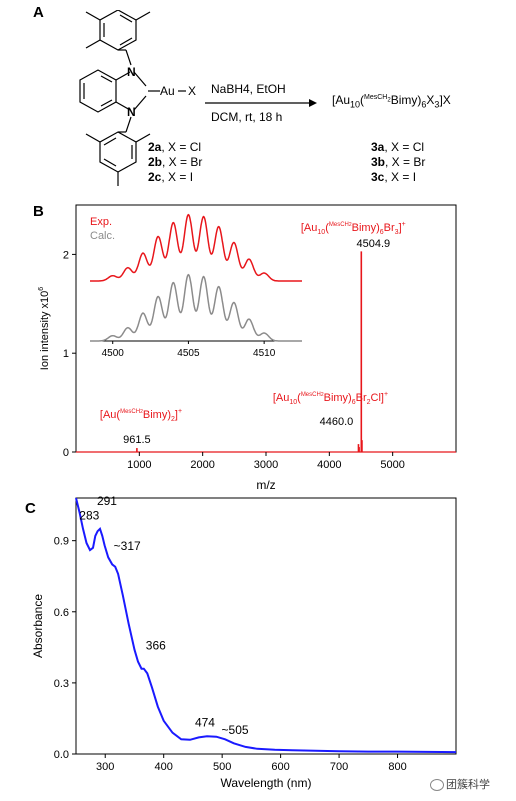  Describe the element at coordinates (66, 453) in the screenshot. I see `y-tick-label: 0` at that location.